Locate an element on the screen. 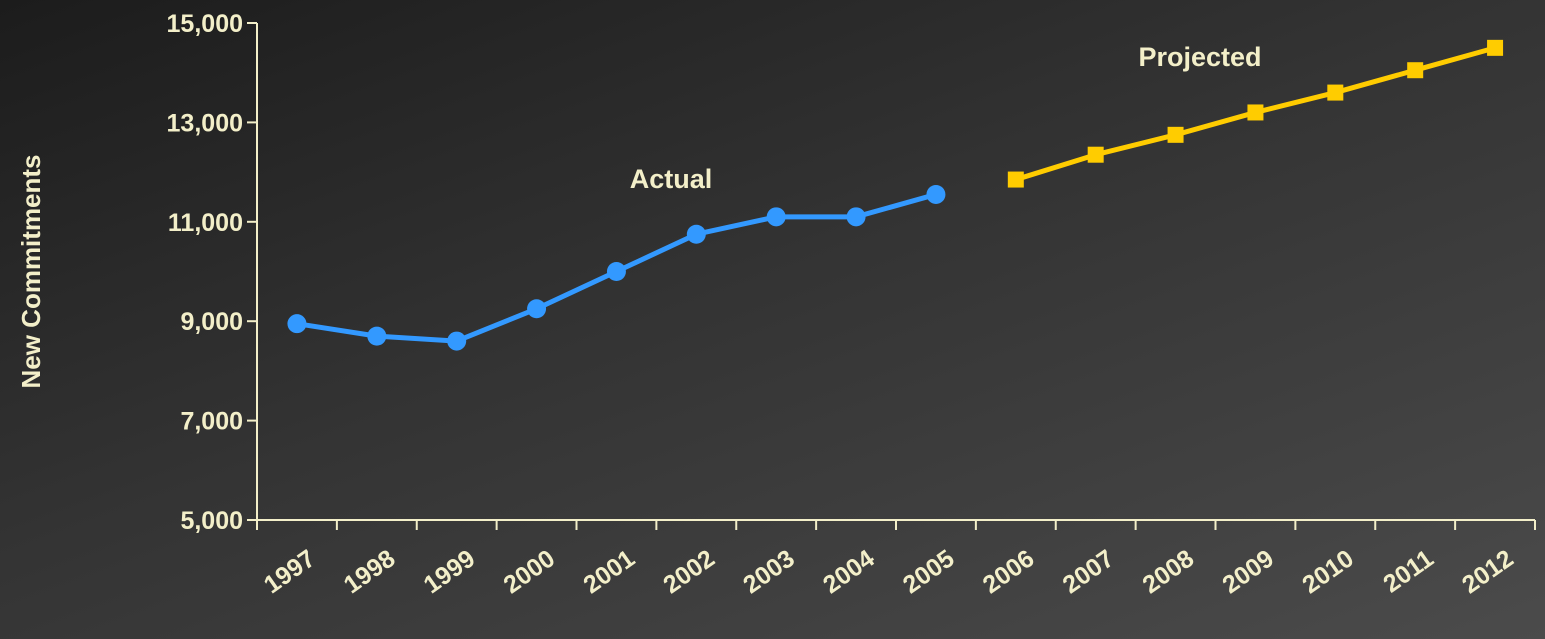  x-tick-label: 2009 is located at coordinates (1248, 571).